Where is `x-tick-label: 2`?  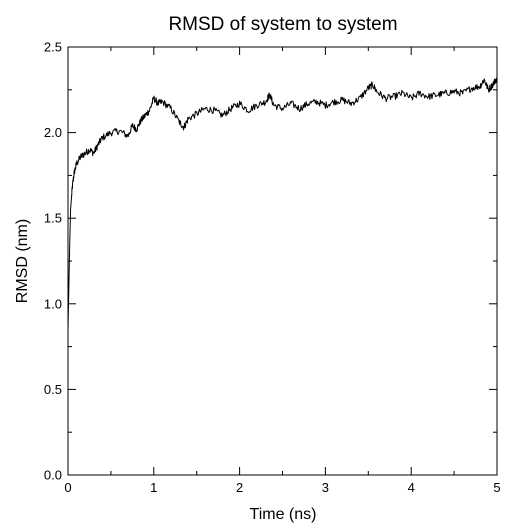 x-tick-label: 2 is located at coordinates (239, 487).